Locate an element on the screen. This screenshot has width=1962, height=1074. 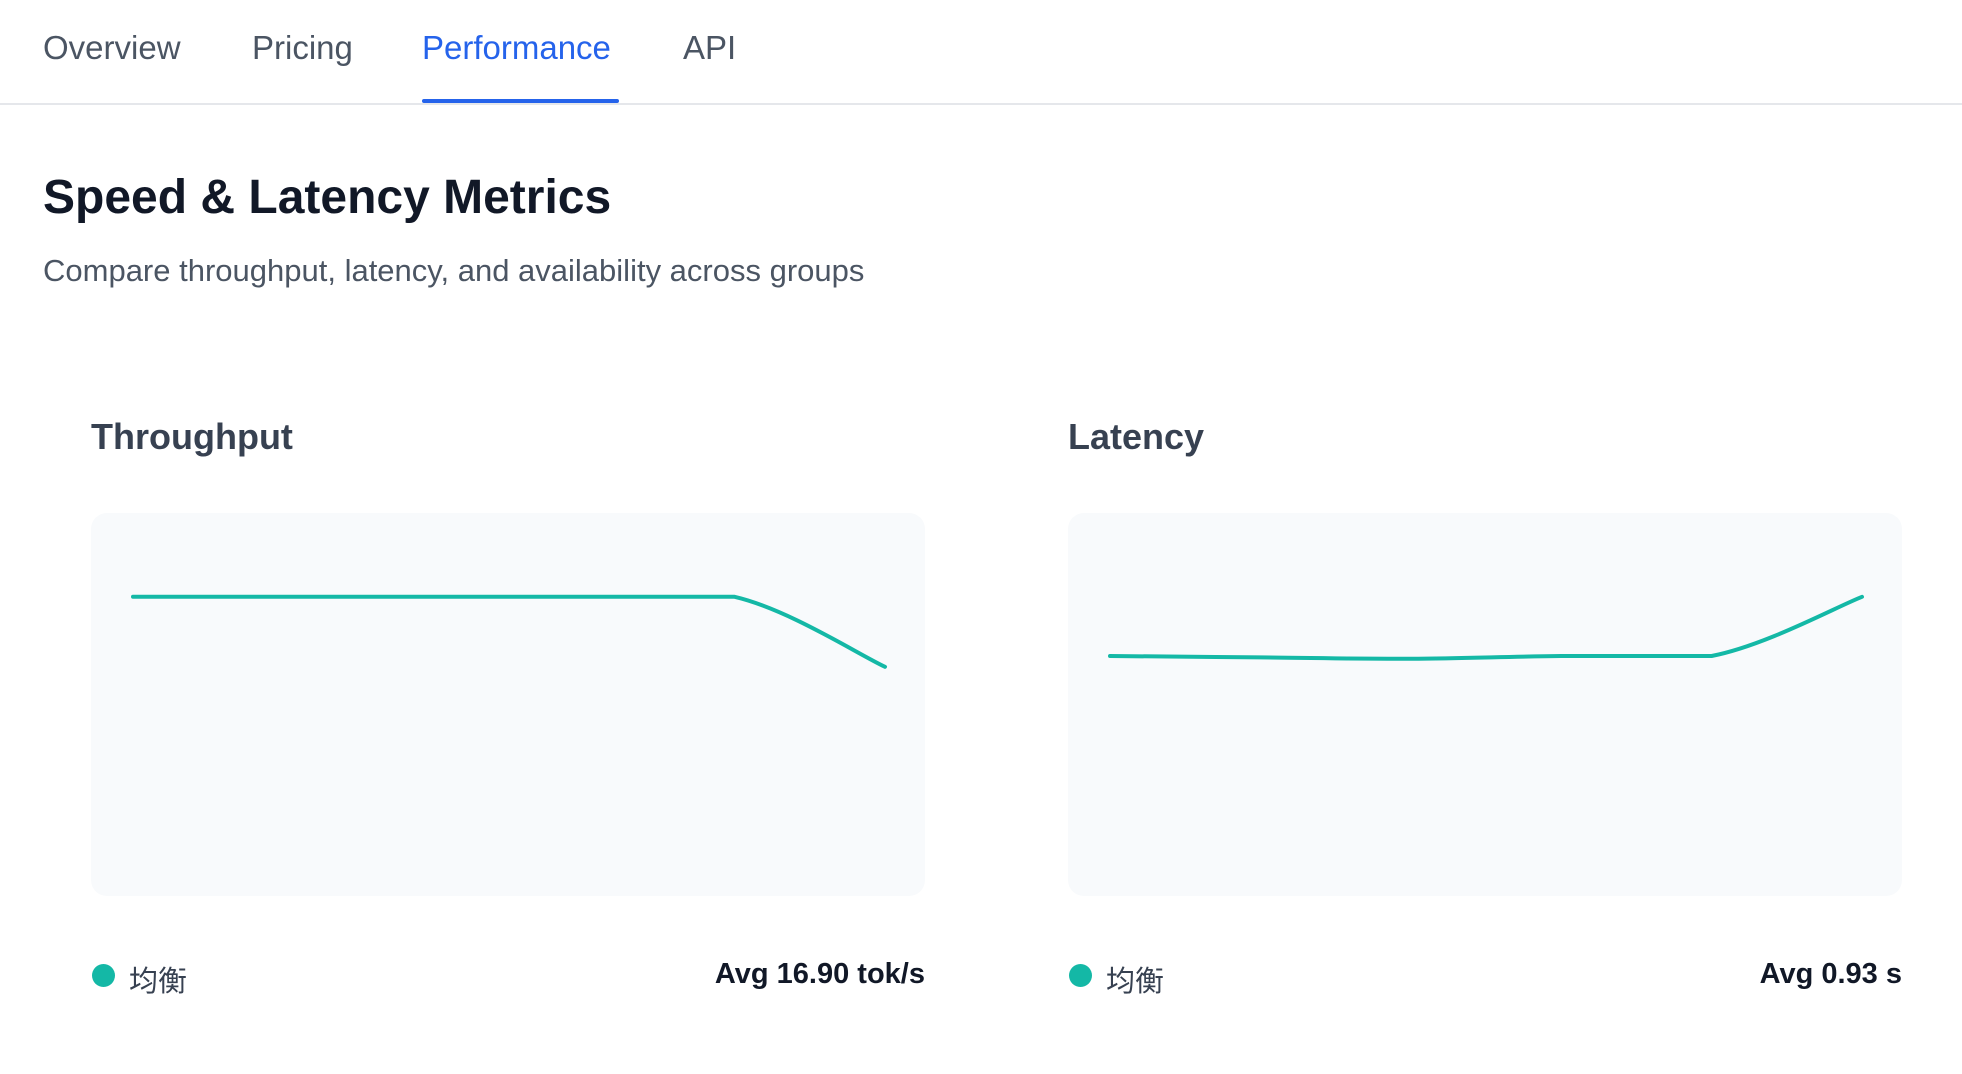
latency-chart-svg is located at coordinates (1486, 627).